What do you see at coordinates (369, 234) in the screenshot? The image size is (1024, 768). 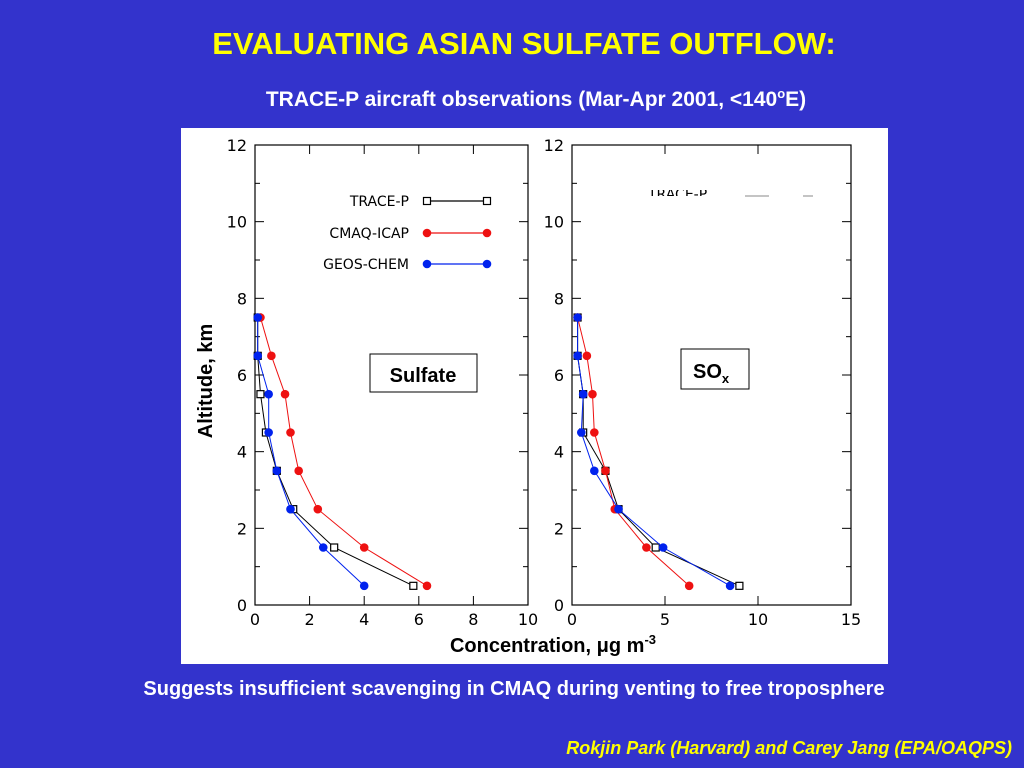 I see `legend-label-cmaq-icap: CMAQ-ICAP` at bounding box center [369, 234].